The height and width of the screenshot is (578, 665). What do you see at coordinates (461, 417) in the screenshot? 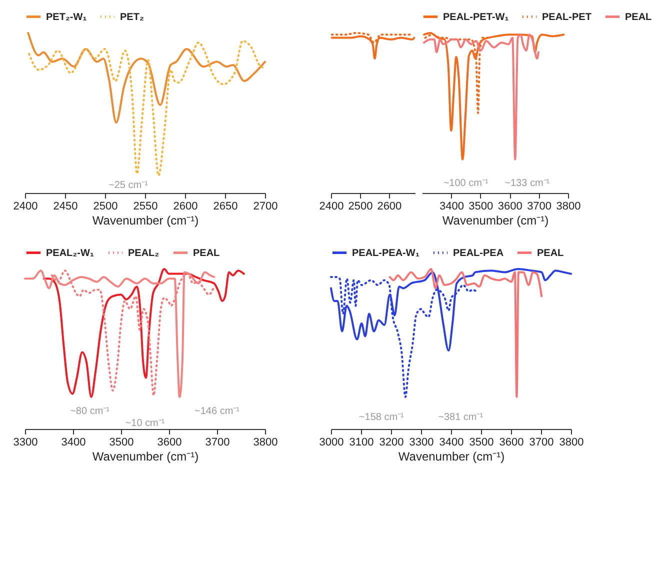
I see `annotation: ~381 cm⁻¹` at bounding box center [461, 417].